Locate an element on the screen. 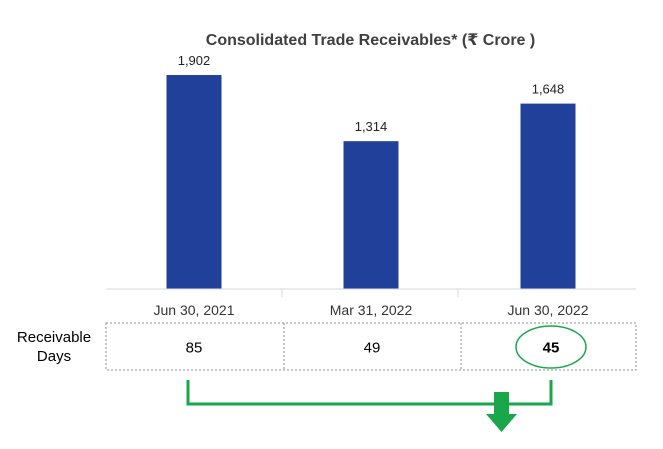 The height and width of the screenshot is (449, 663). category-label-0: Jun 30, 2021 is located at coordinates (194, 310).